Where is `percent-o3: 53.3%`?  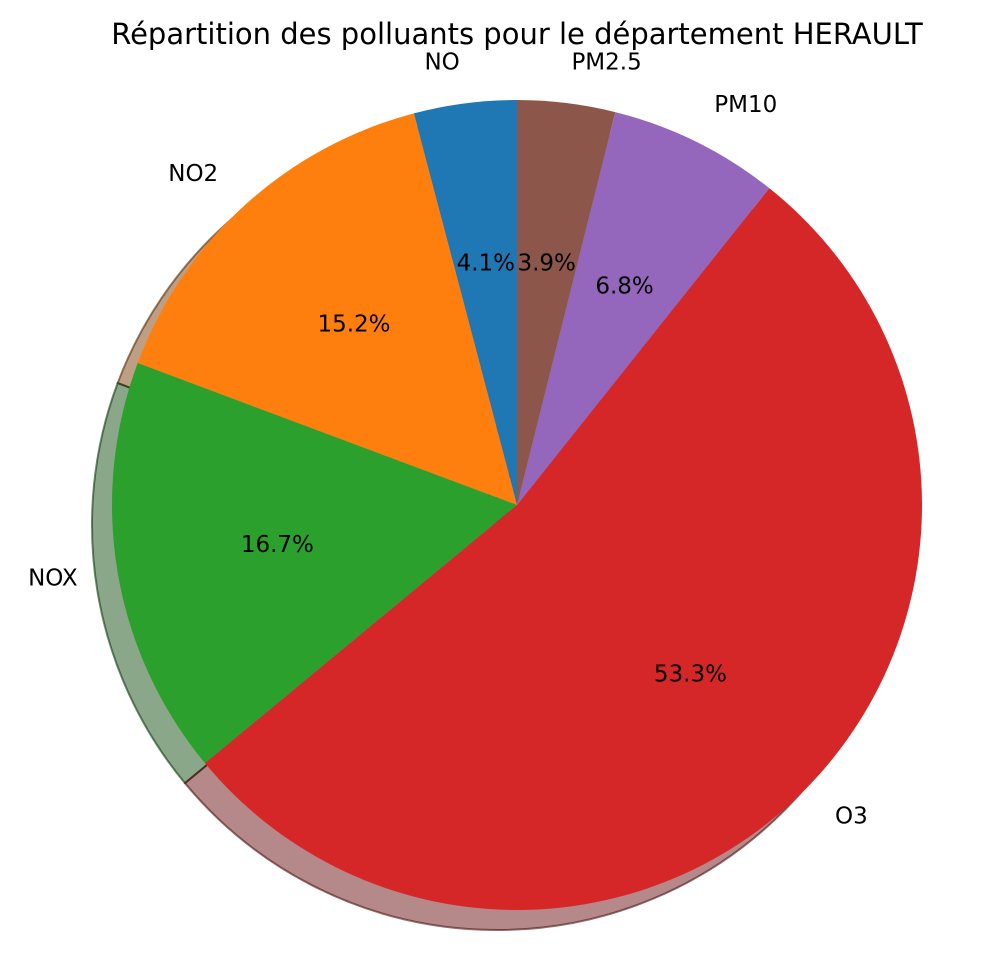
percent-o3: 53.3% is located at coordinates (690, 675).